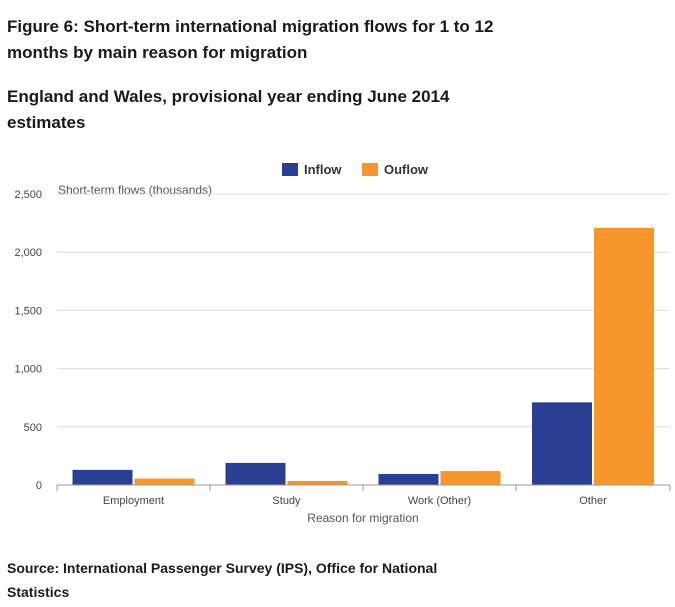  Describe the element at coordinates (408, 479) in the screenshot. I see `bar-inflow-work-other` at that location.